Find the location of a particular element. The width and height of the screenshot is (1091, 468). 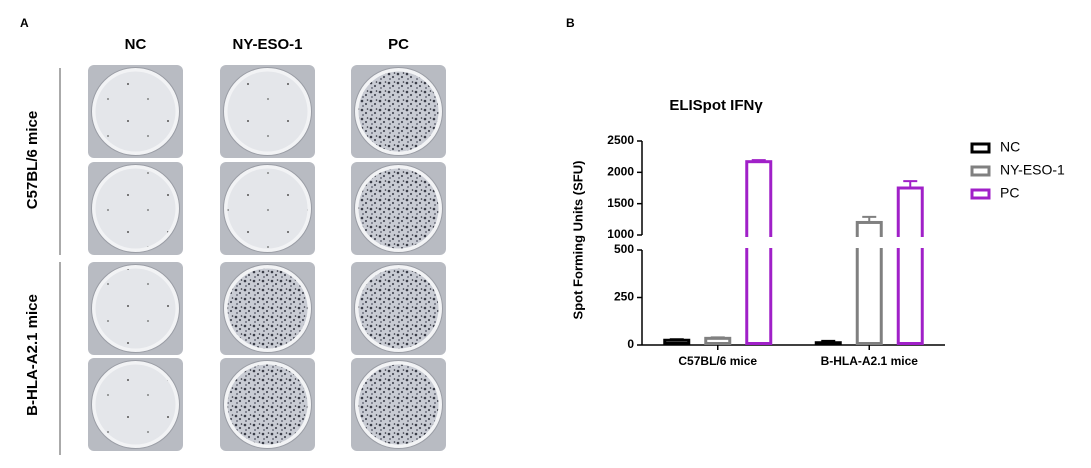

y-tick-label: 1500 is located at coordinates (620, 203).